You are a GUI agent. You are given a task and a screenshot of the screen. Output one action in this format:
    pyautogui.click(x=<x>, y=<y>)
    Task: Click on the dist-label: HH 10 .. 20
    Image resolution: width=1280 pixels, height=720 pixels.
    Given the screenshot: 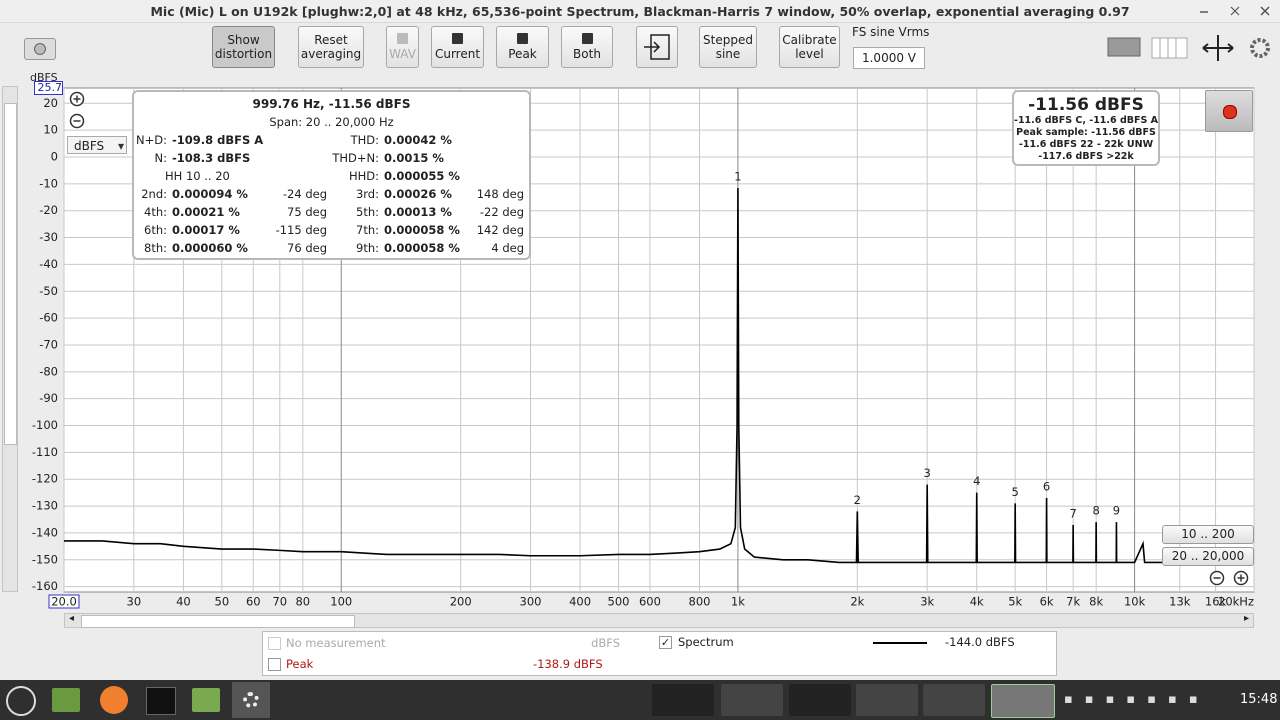 What is the action you would take?
    pyautogui.click(x=197, y=176)
    